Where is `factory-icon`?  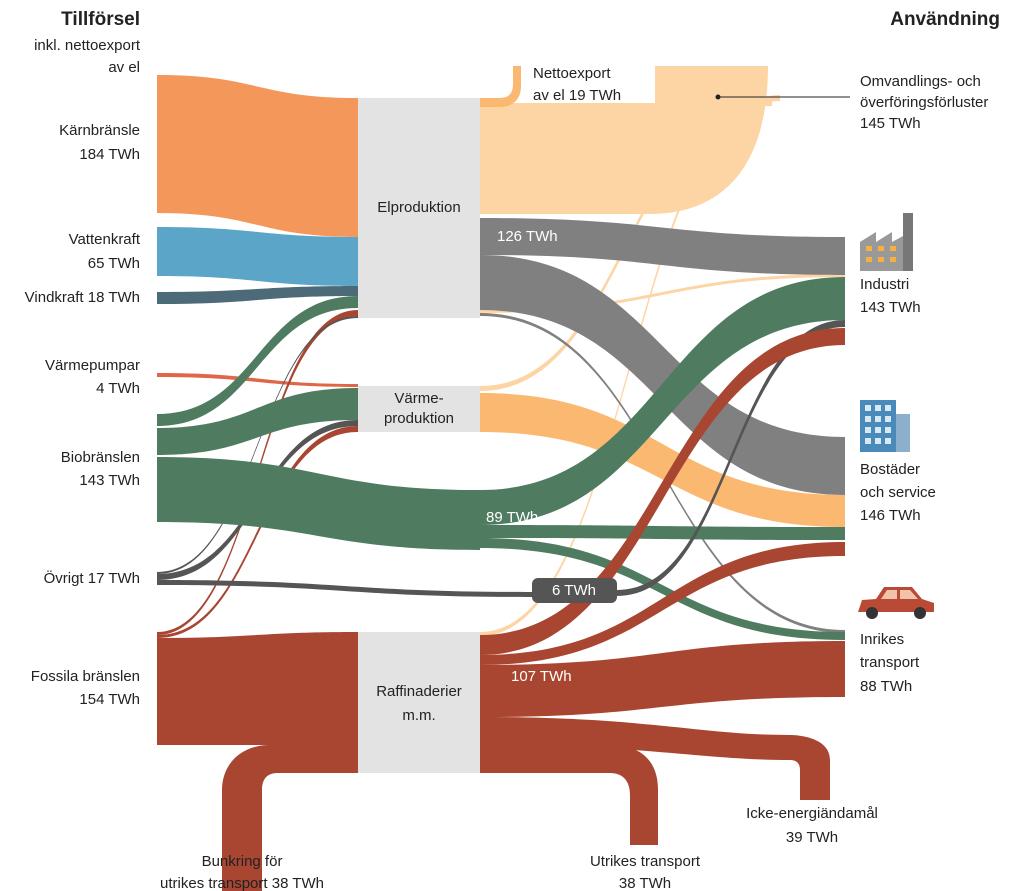 factory-icon is located at coordinates (886, 242).